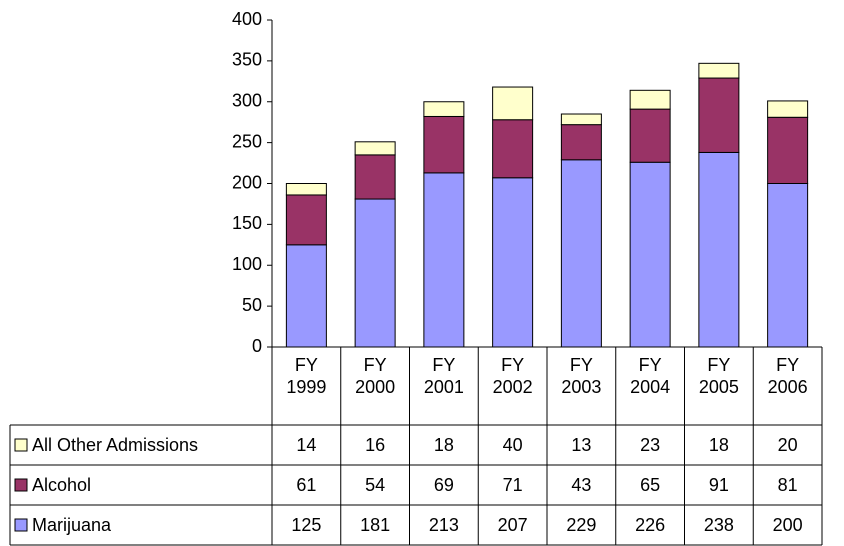 The height and width of the screenshot is (546, 844). What do you see at coordinates (375, 445) in the screenshot?
I see `table-value: 16` at bounding box center [375, 445].